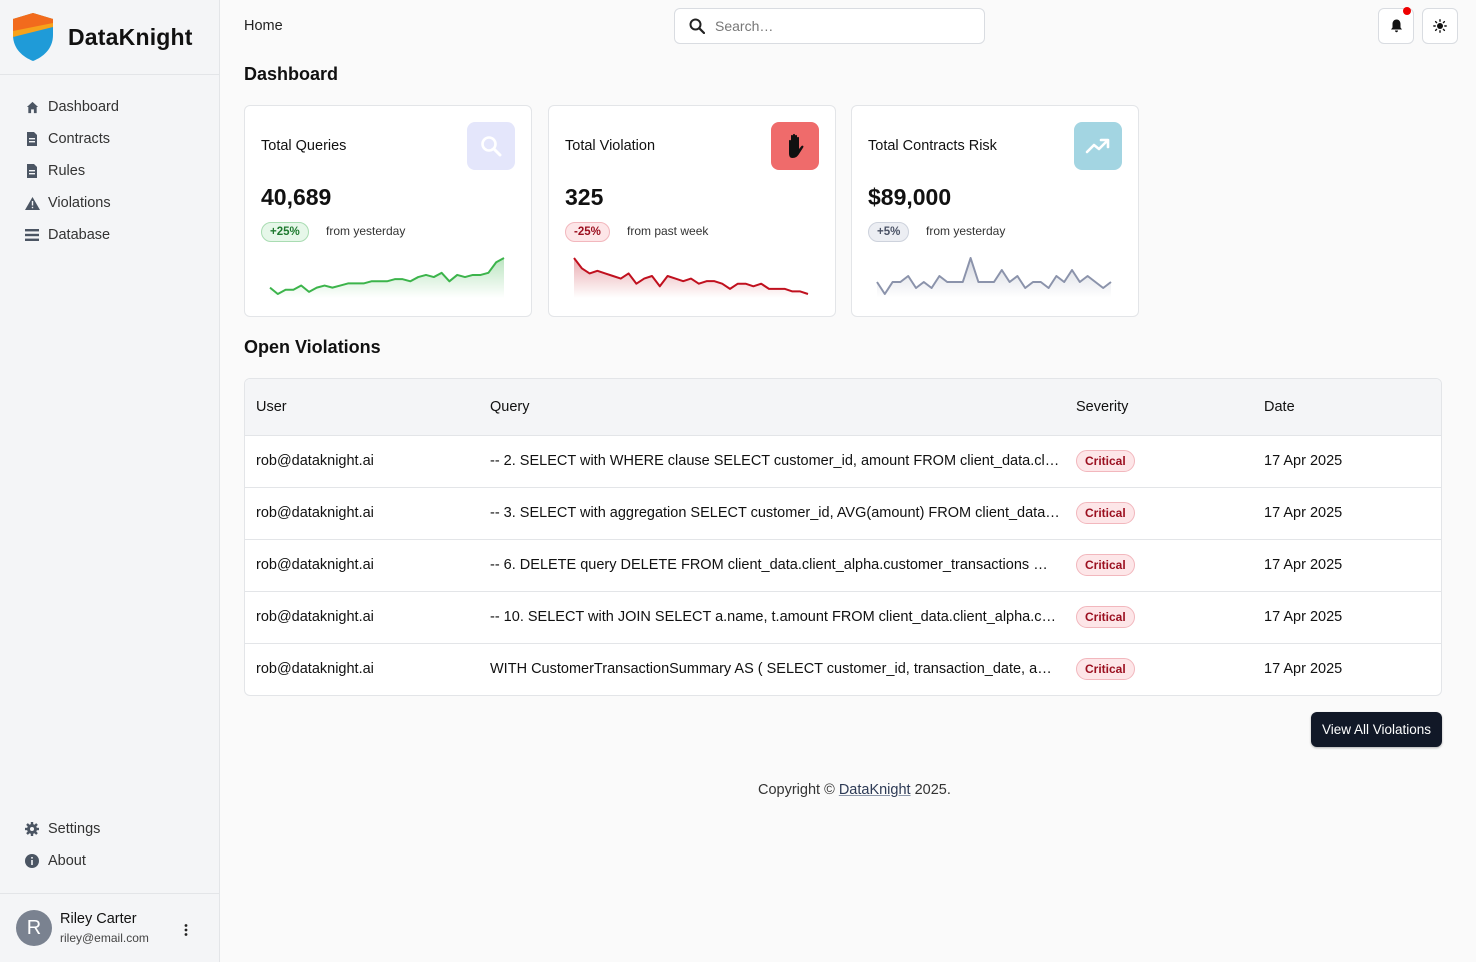 Image resolution: width=1476 pixels, height=962 pixels. I want to click on sidebar-item-label: Database, so click(79, 235).